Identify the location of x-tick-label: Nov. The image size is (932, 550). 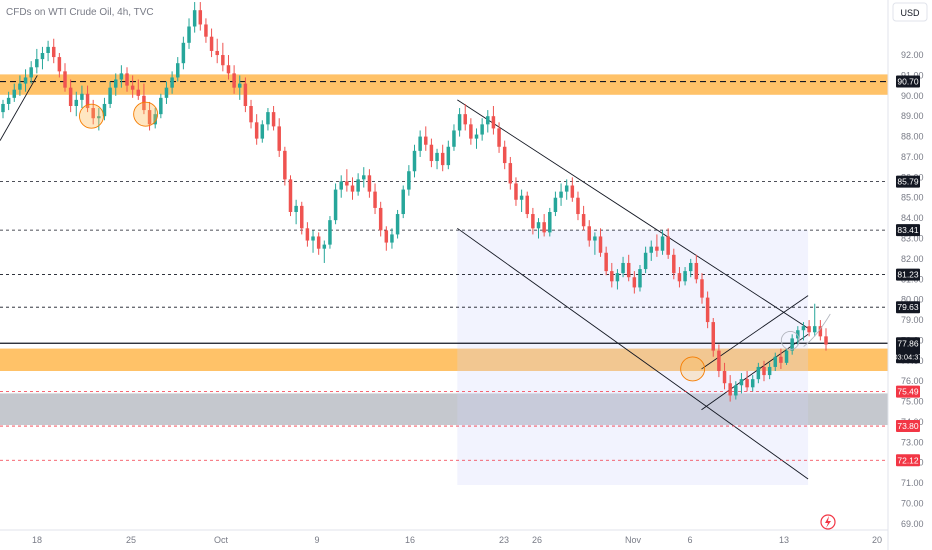
(633, 540).